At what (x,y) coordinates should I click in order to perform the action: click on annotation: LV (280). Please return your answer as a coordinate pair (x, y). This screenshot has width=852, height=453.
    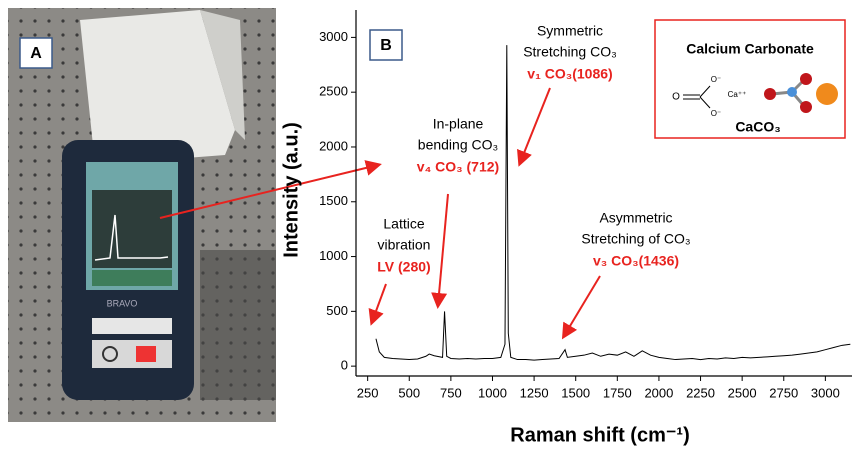
    Looking at the image, I should click on (403, 267).